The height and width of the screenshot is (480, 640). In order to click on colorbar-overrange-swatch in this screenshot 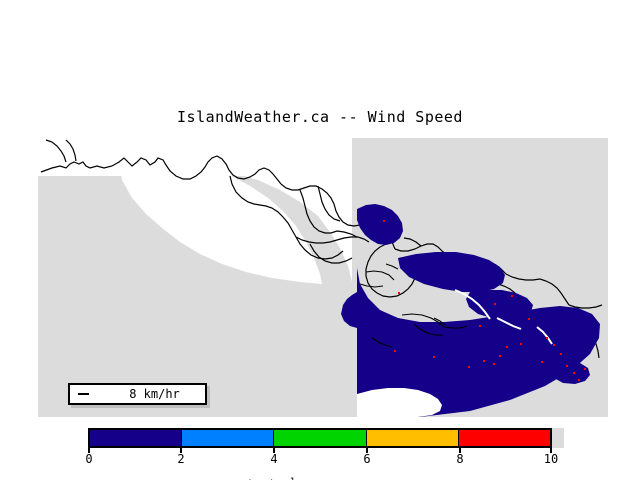, I will do `click(558, 438)`.